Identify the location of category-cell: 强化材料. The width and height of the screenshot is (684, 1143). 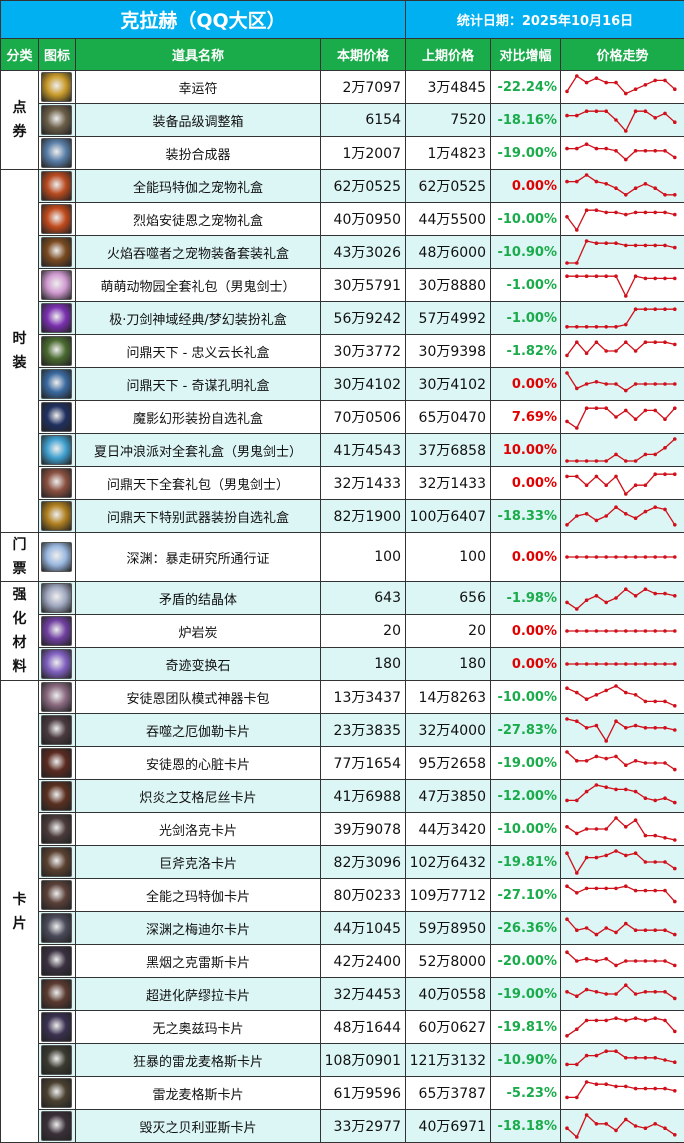
(20, 631).